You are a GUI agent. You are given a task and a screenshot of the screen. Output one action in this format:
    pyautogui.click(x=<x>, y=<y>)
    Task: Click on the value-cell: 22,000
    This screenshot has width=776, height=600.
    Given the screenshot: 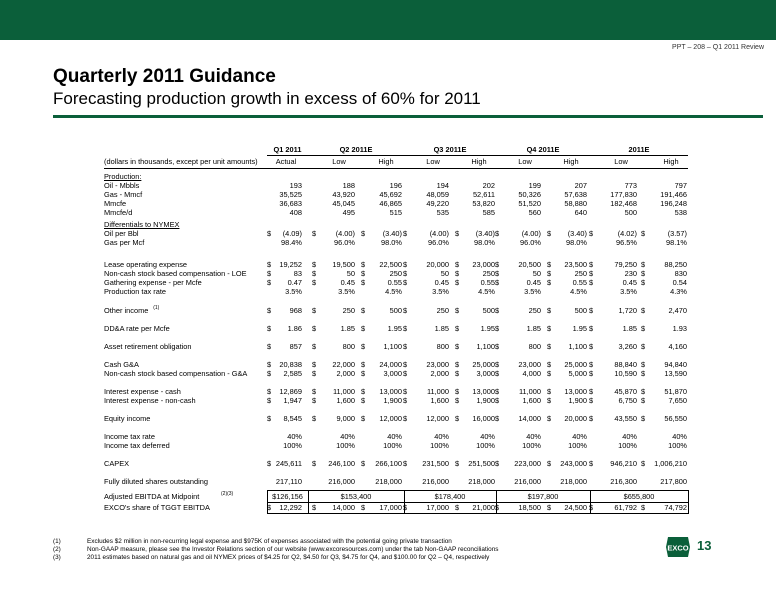 What is the action you would take?
    pyautogui.click(x=343, y=364)
    